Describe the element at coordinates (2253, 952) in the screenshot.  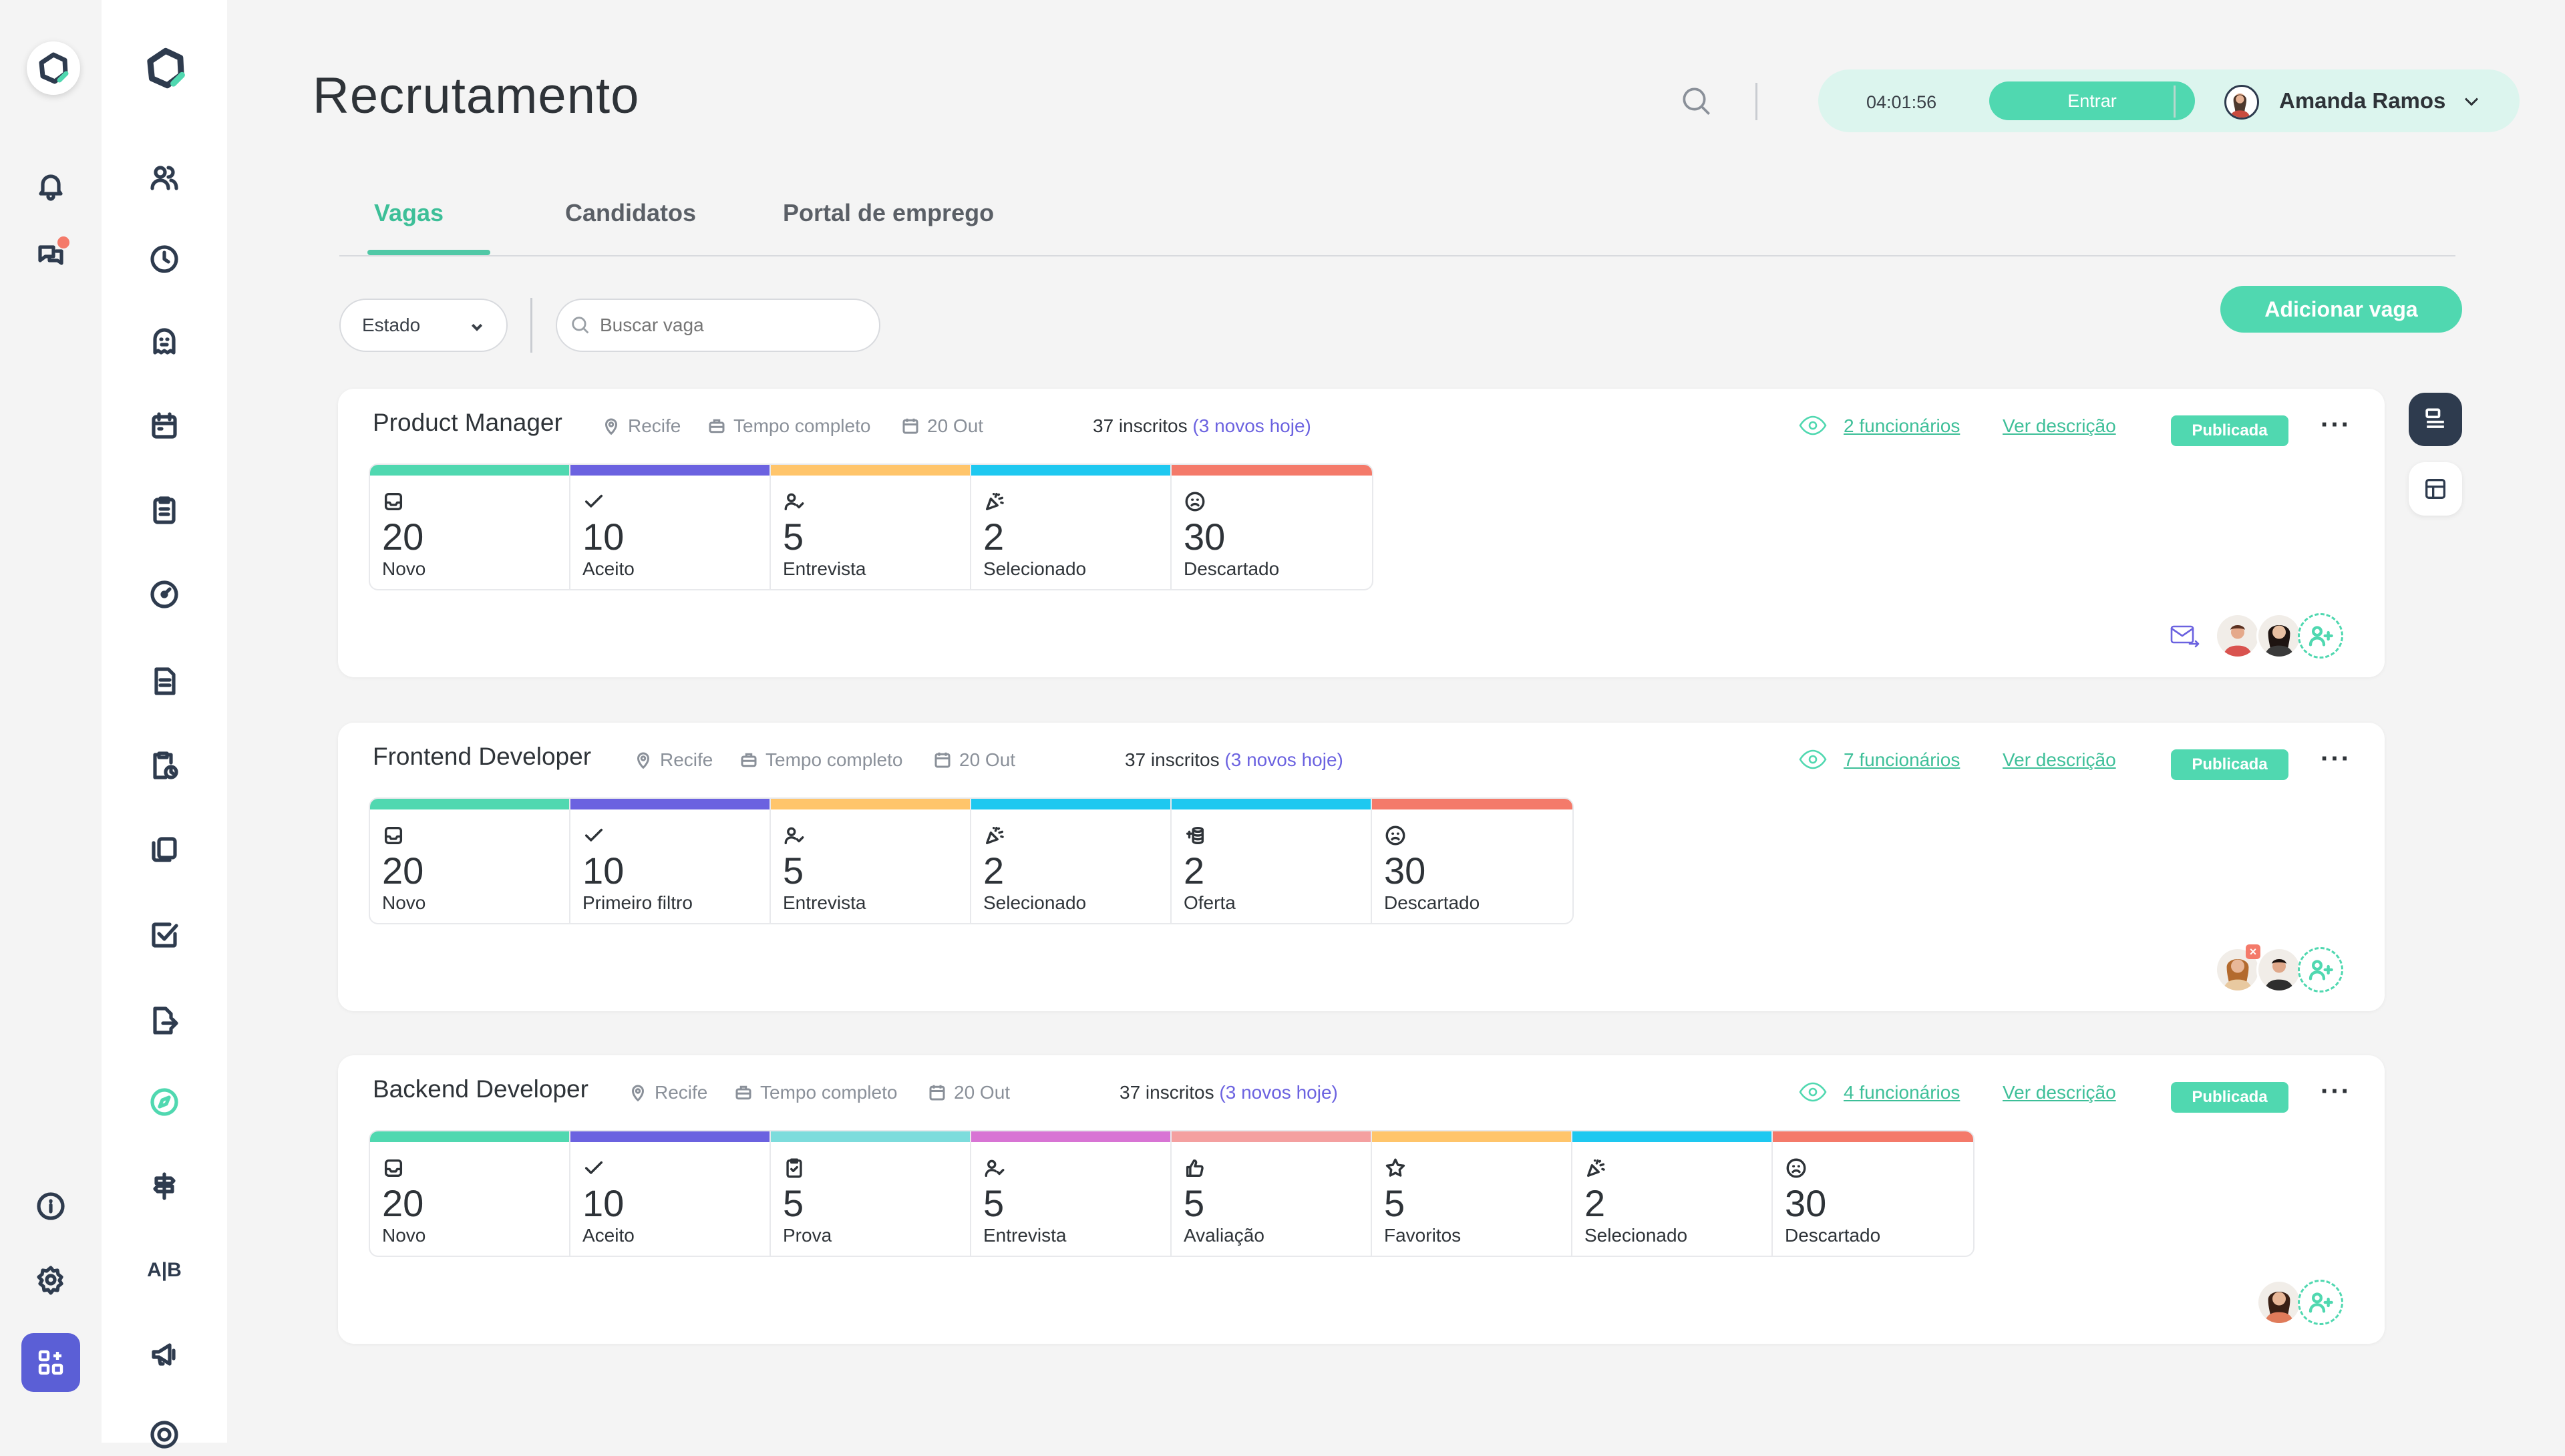
I see `remove-icon: ×` at that location.